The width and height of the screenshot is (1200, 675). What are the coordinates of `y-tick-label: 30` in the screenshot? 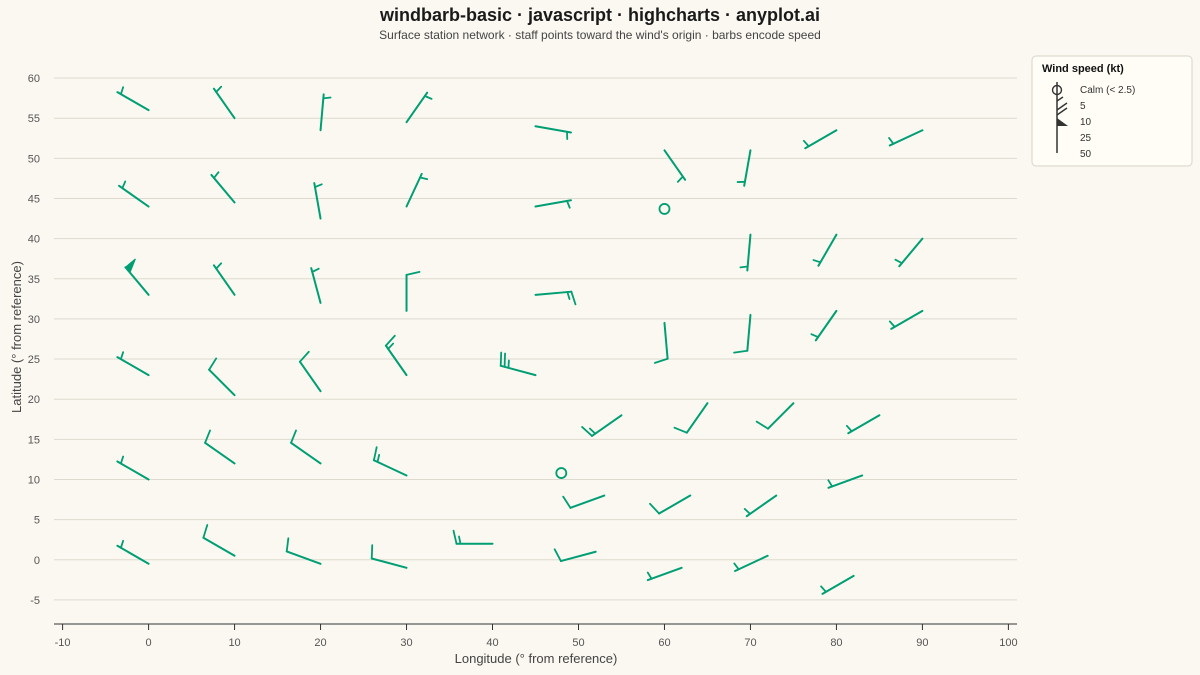 It's located at (34, 320).